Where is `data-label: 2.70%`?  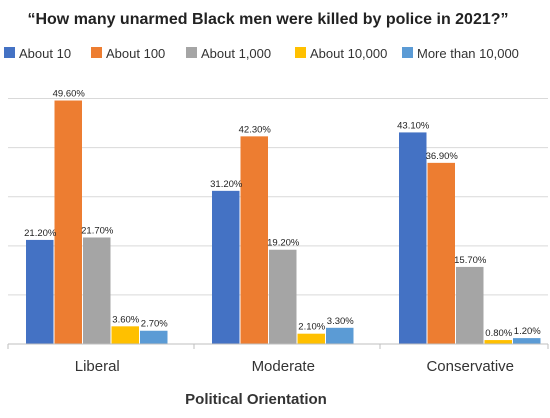 data-label: 2.70% is located at coordinates (154, 324).